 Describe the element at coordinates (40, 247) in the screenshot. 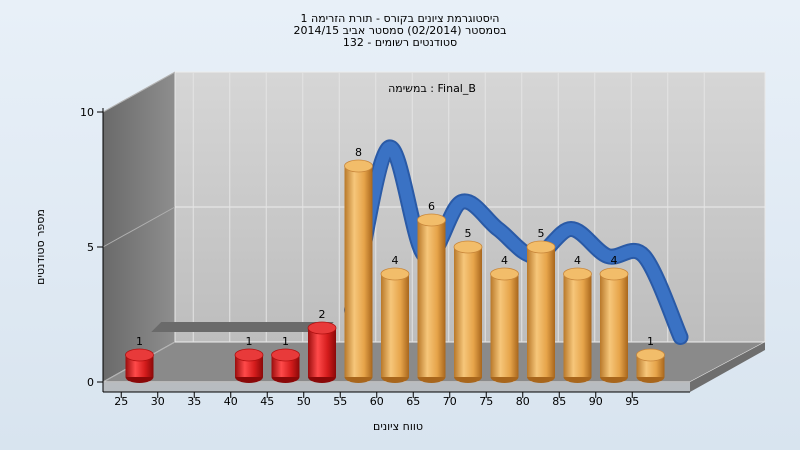

I see `y-axis-label: מספר סטודנטים` at that location.